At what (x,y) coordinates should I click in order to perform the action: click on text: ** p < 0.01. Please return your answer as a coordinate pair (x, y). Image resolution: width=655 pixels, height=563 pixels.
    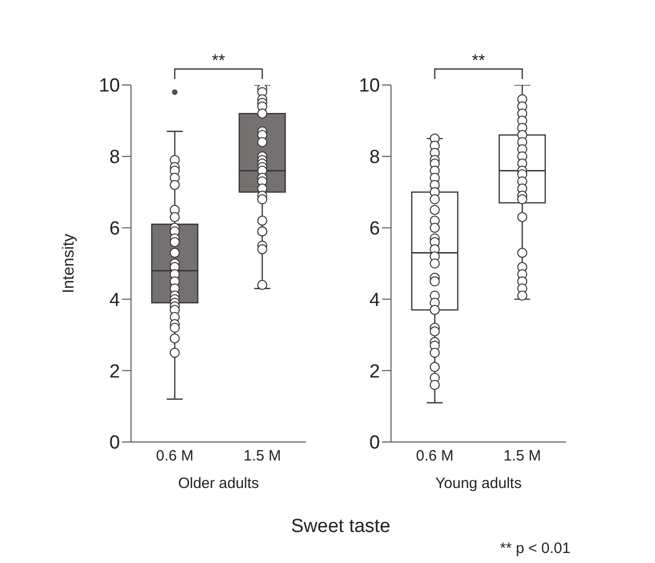
    Looking at the image, I should click on (535, 548).